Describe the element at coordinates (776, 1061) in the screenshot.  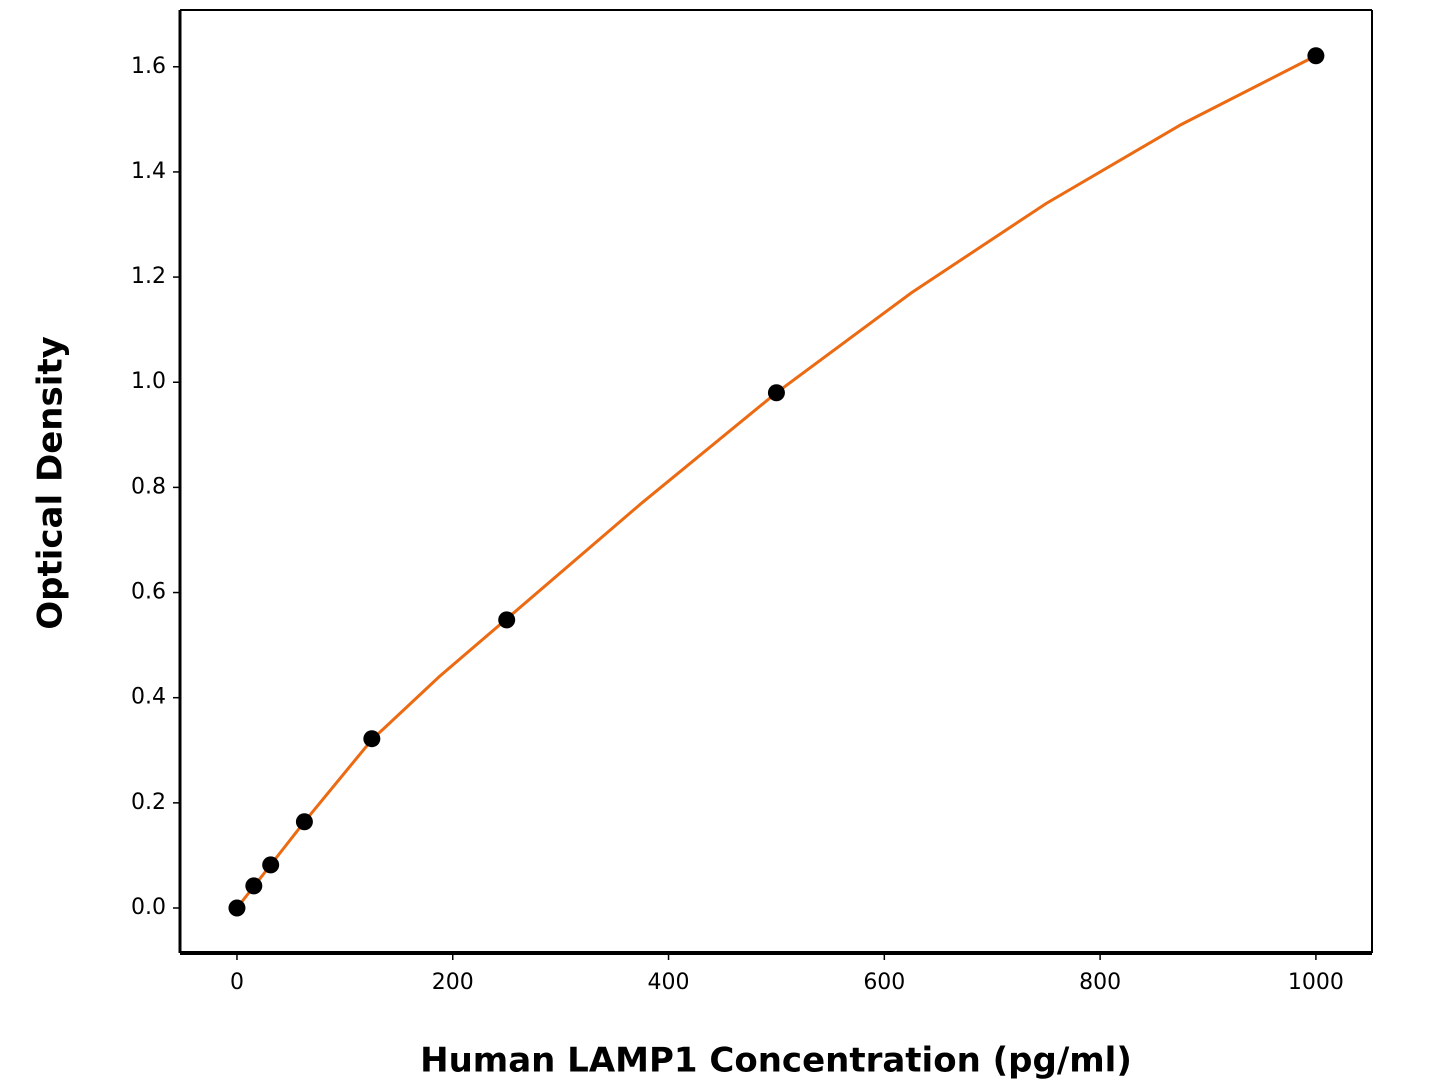
I see `x-axis-title: Human LAMP1 Concentration (pg/ml)` at that location.